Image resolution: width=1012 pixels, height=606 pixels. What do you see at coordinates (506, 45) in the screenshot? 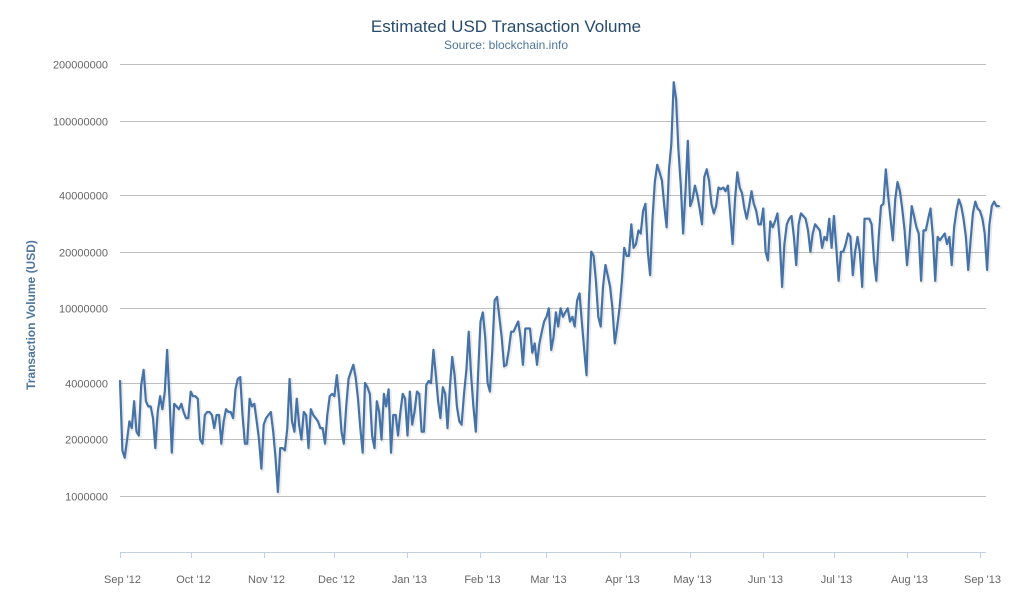
I see `chart-subtitle: Source: blockchain.info` at bounding box center [506, 45].